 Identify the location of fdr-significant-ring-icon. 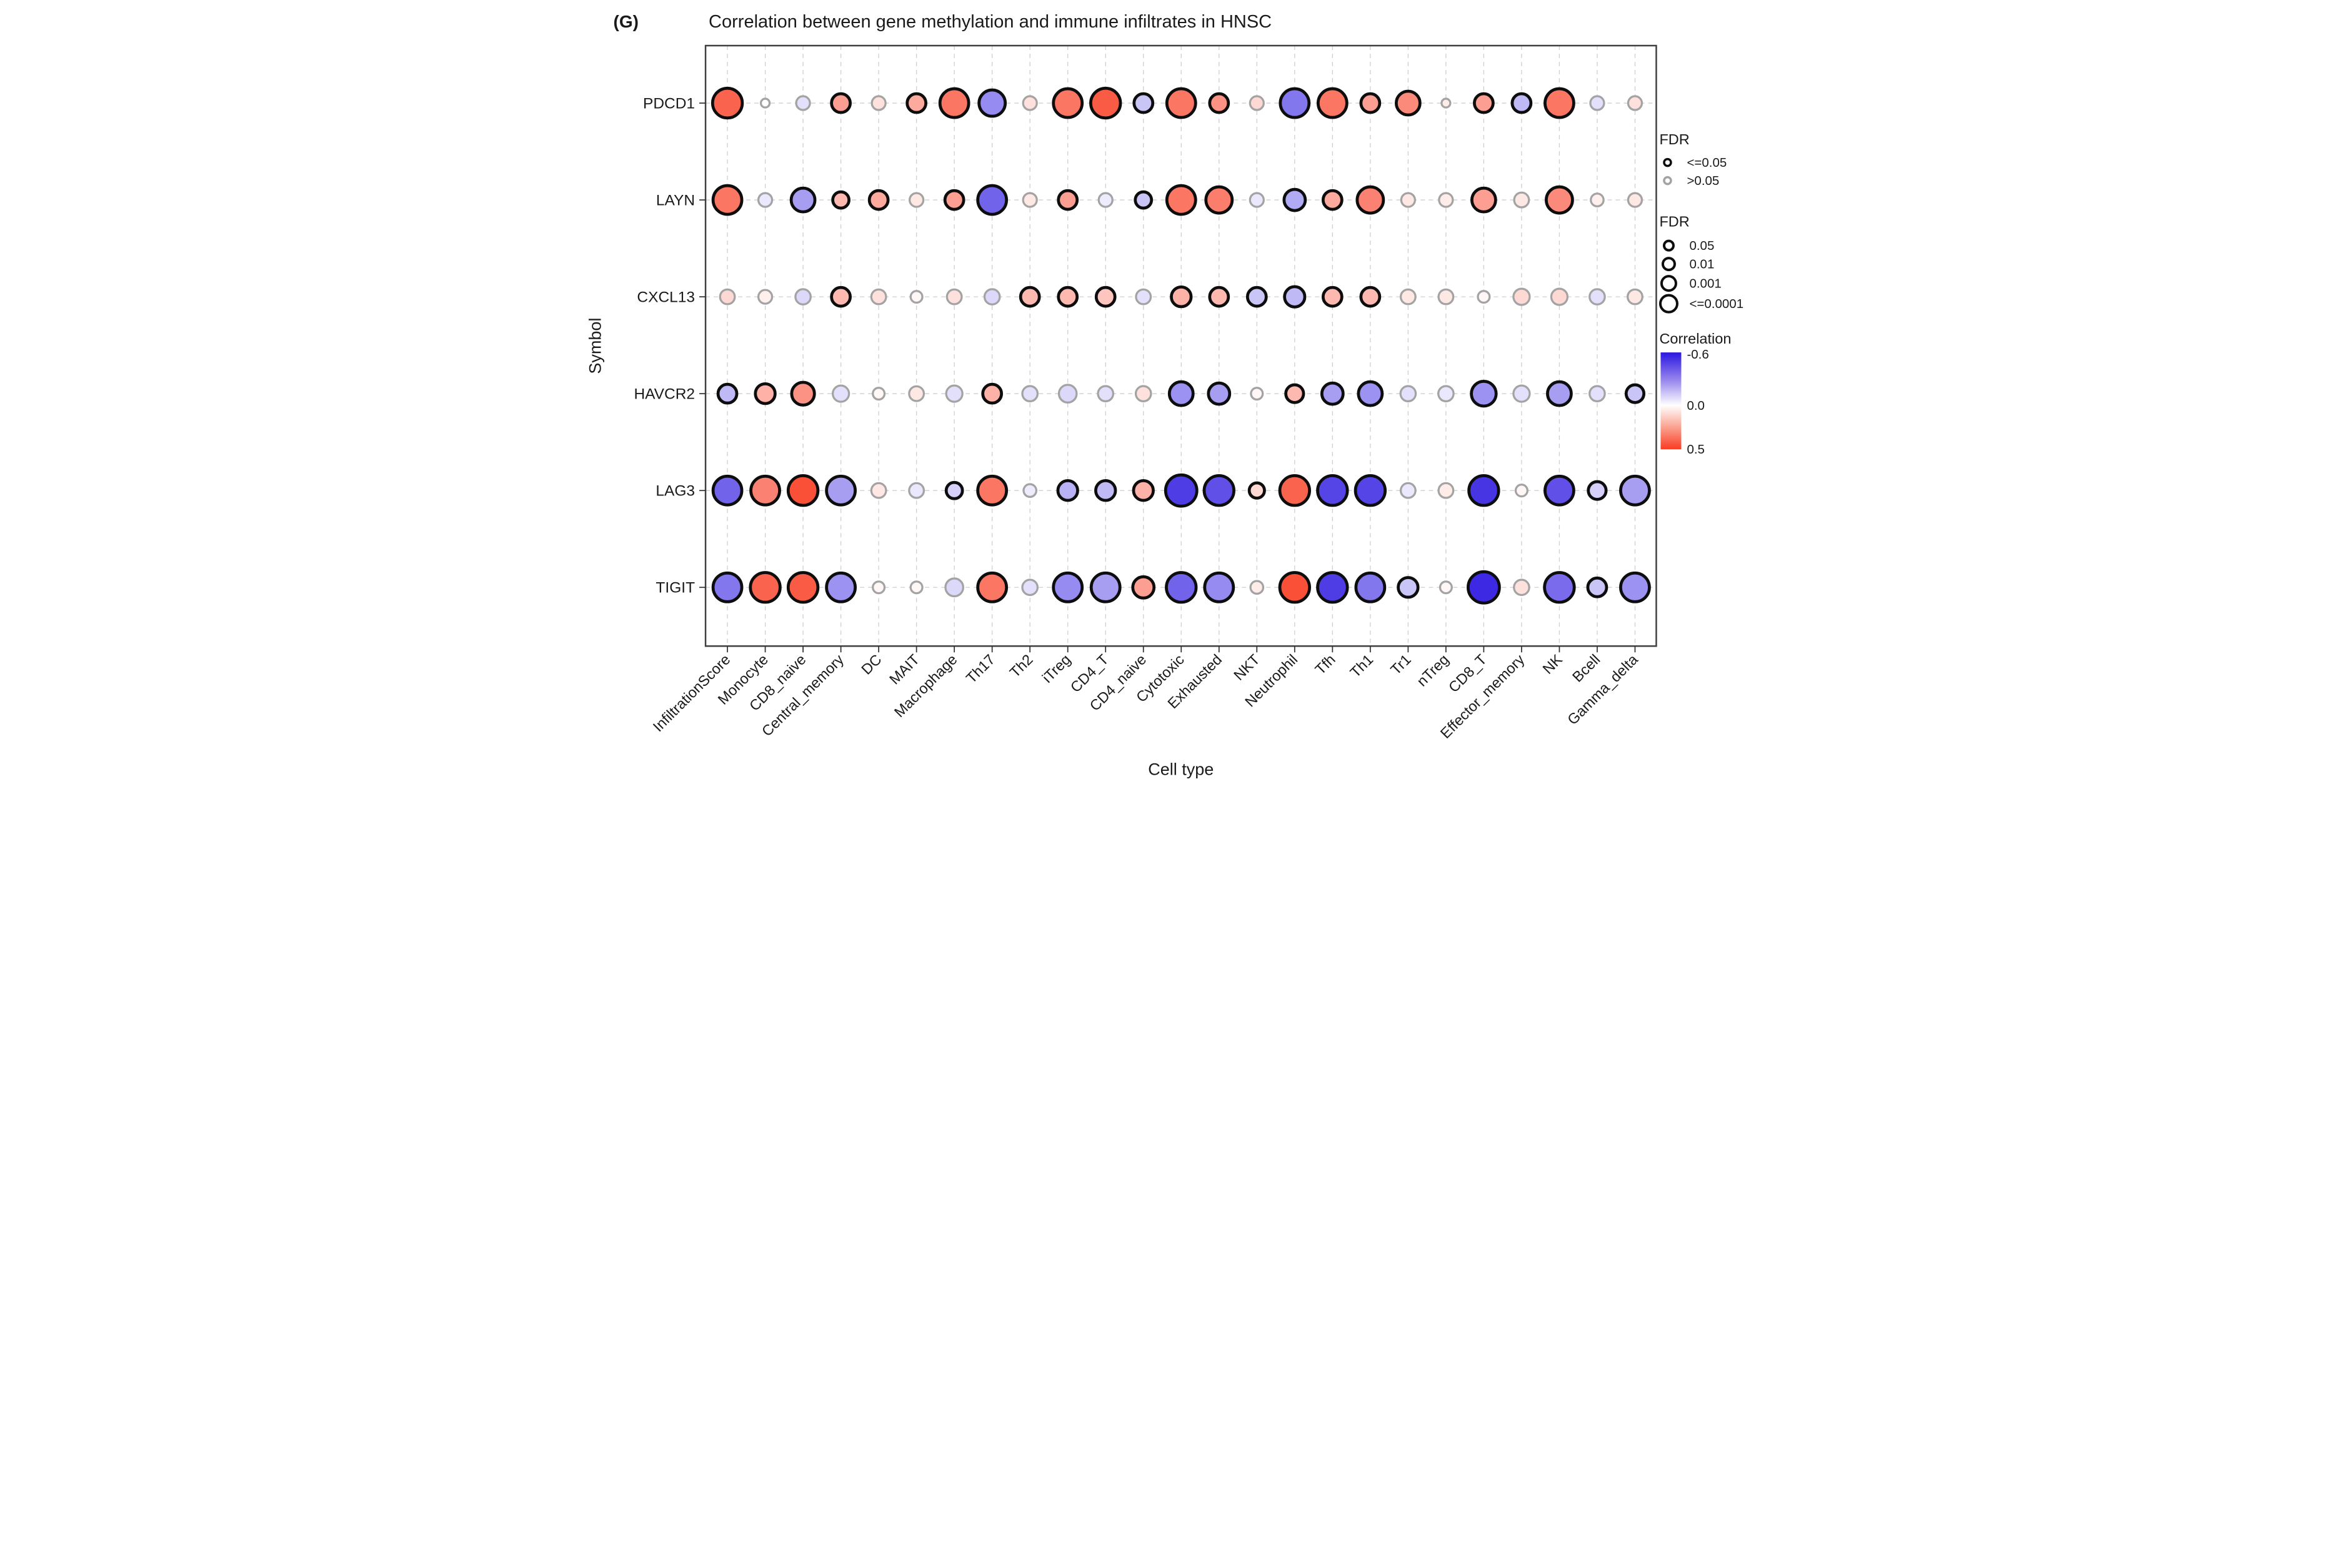
(1667, 162).